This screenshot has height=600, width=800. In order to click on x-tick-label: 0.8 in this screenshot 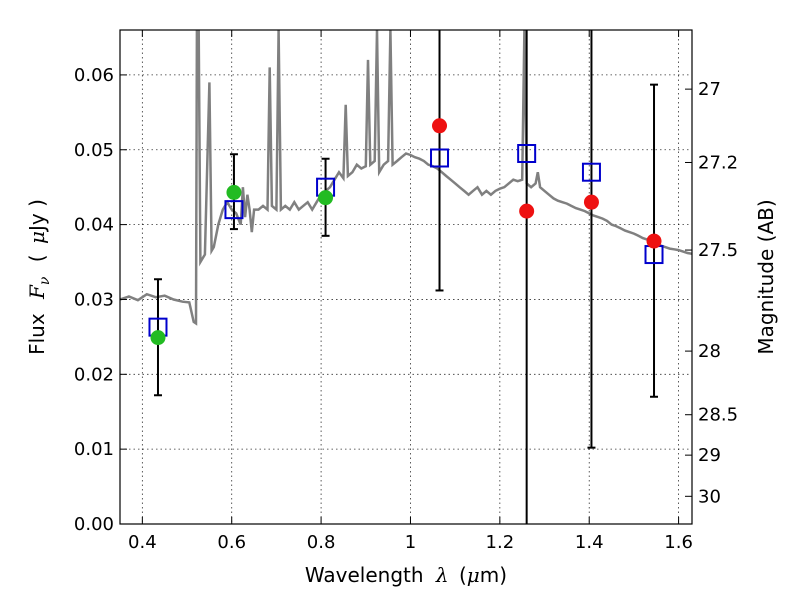, I will do `click(321, 542)`.